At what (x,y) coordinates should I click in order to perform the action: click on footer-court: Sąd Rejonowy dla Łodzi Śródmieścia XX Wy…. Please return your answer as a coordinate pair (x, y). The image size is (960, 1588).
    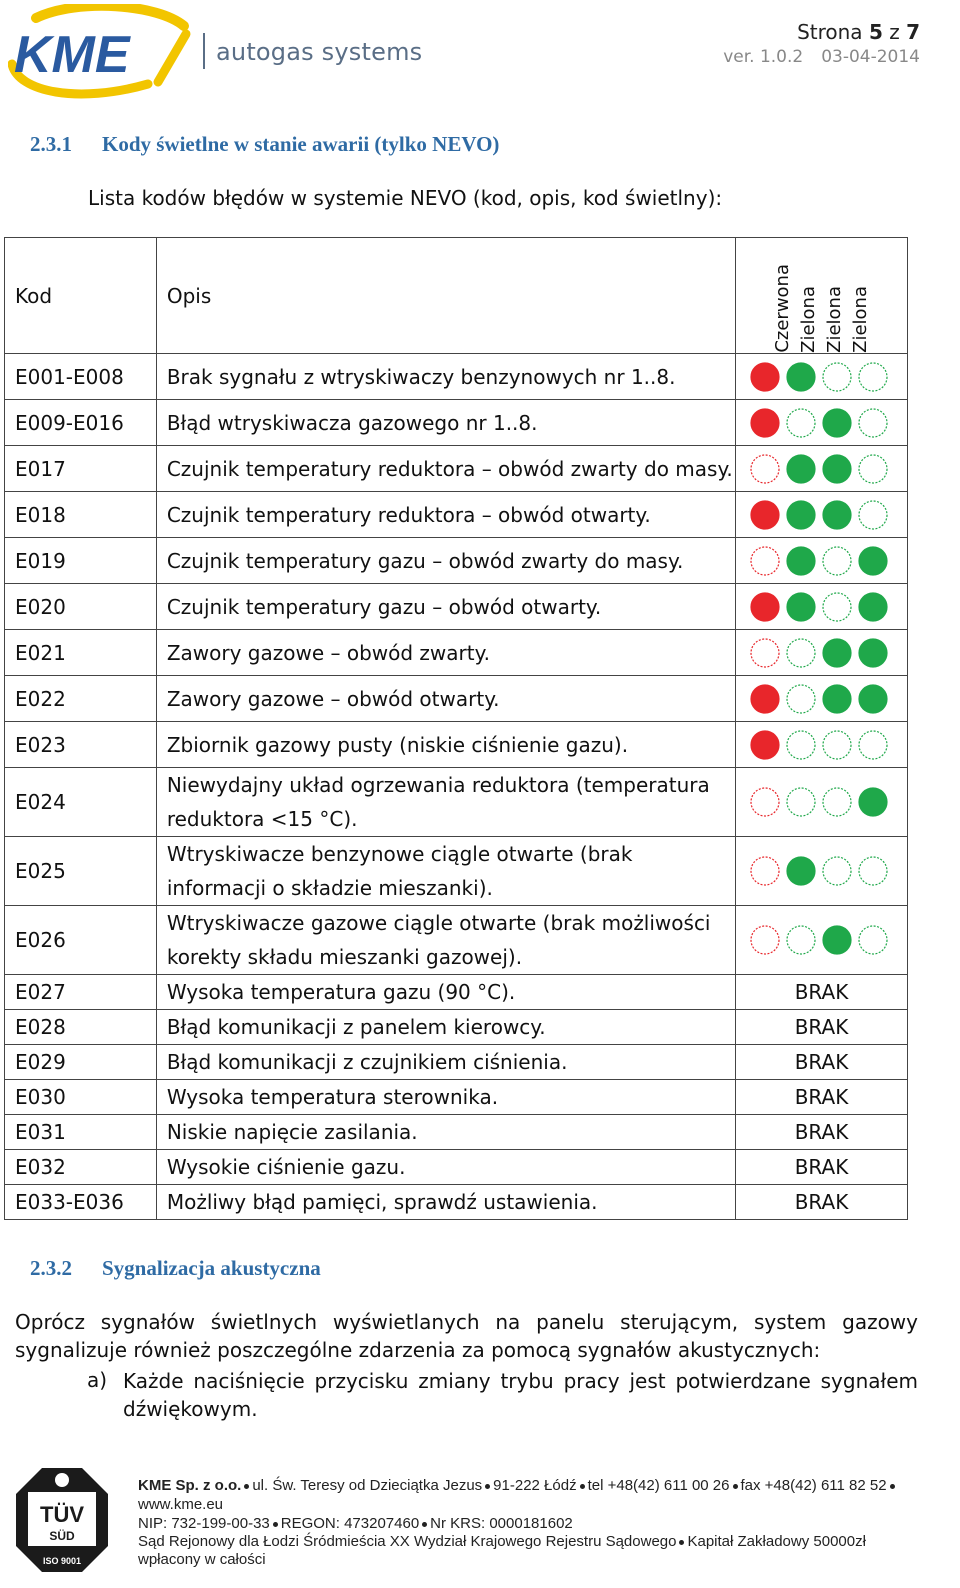
    Looking at the image, I should click on (407, 1541).